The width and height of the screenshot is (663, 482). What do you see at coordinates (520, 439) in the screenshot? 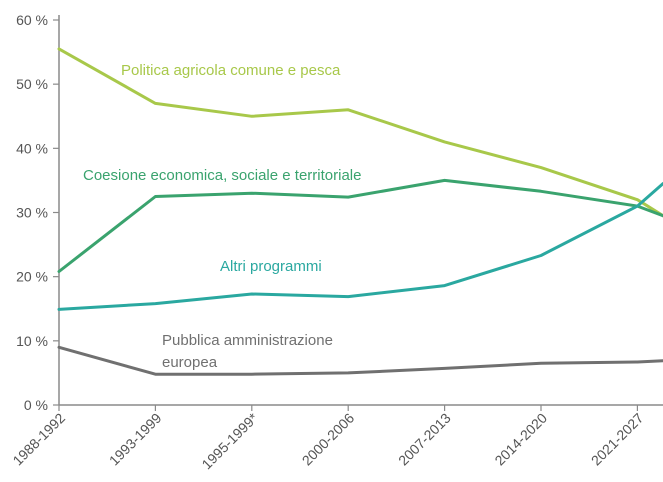
I see `x-tick-label: 2014-2020` at bounding box center [520, 439].